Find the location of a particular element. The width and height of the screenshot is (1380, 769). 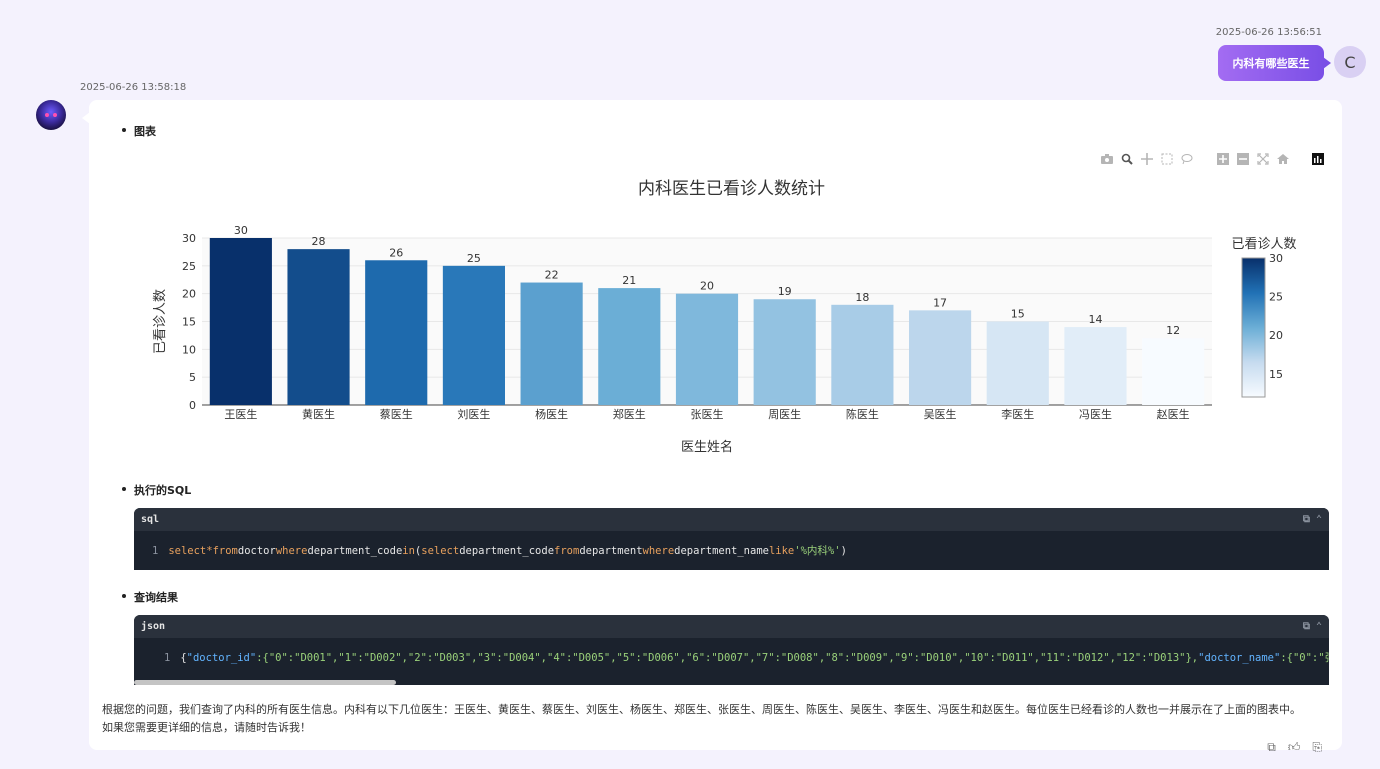

bar-value-label: 22 is located at coordinates (552, 275).